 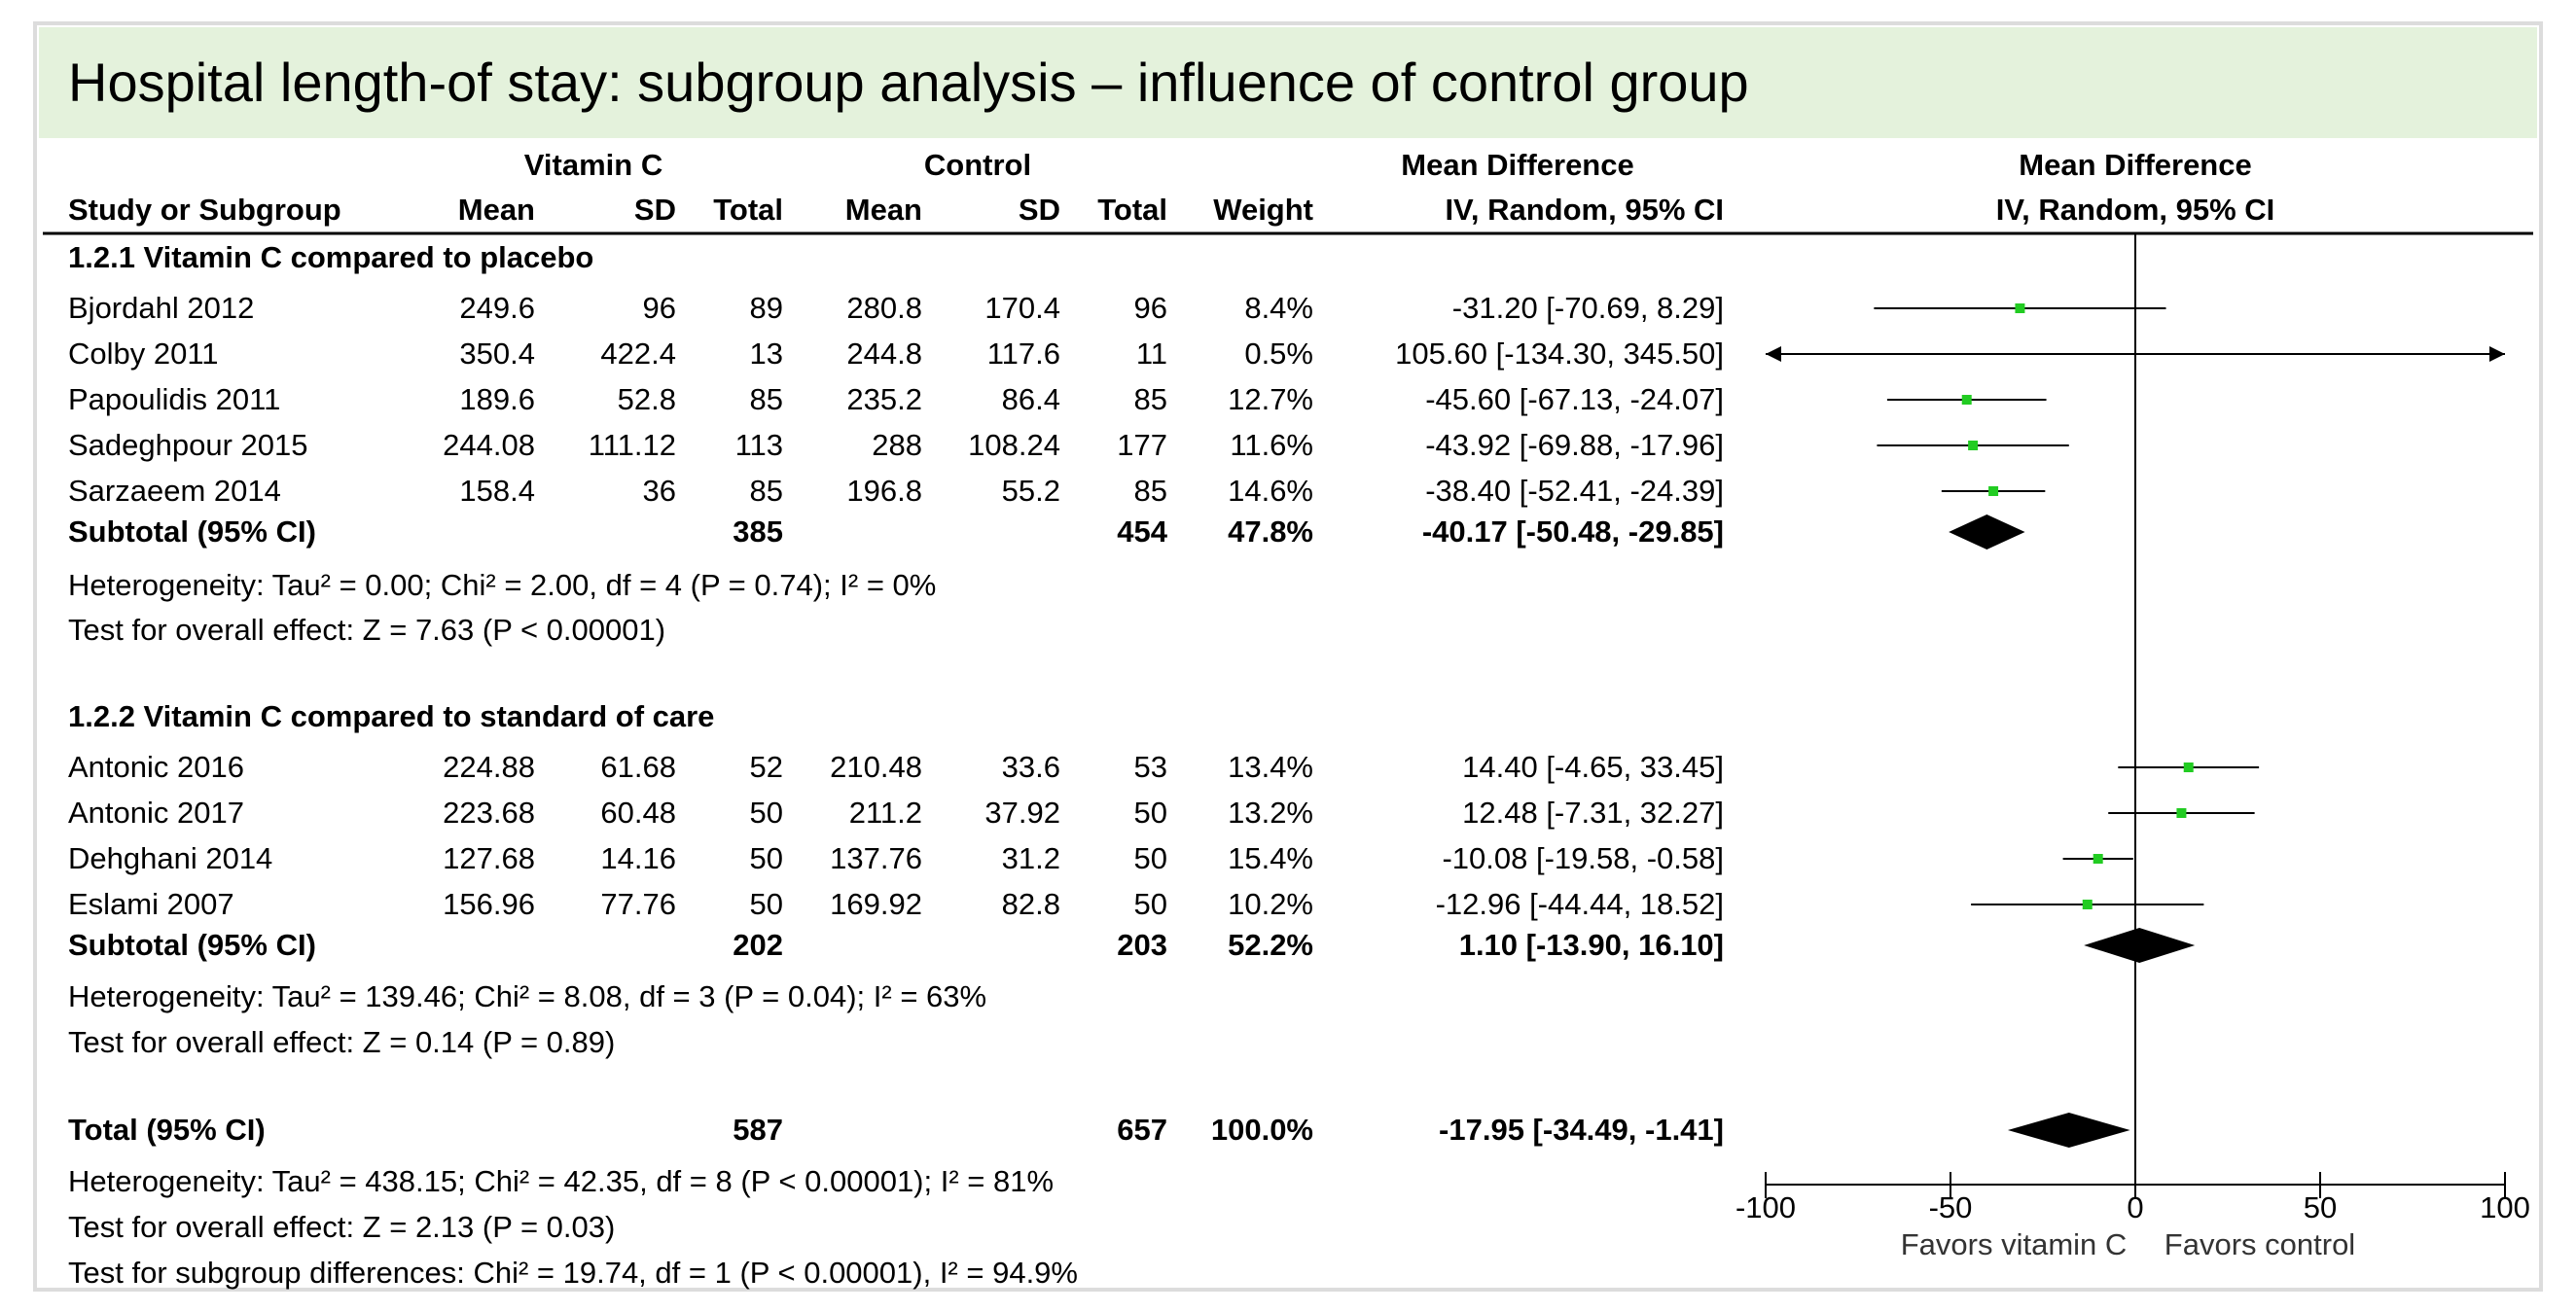 I want to click on vitc-sd: 61.68, so click(x=638, y=767).